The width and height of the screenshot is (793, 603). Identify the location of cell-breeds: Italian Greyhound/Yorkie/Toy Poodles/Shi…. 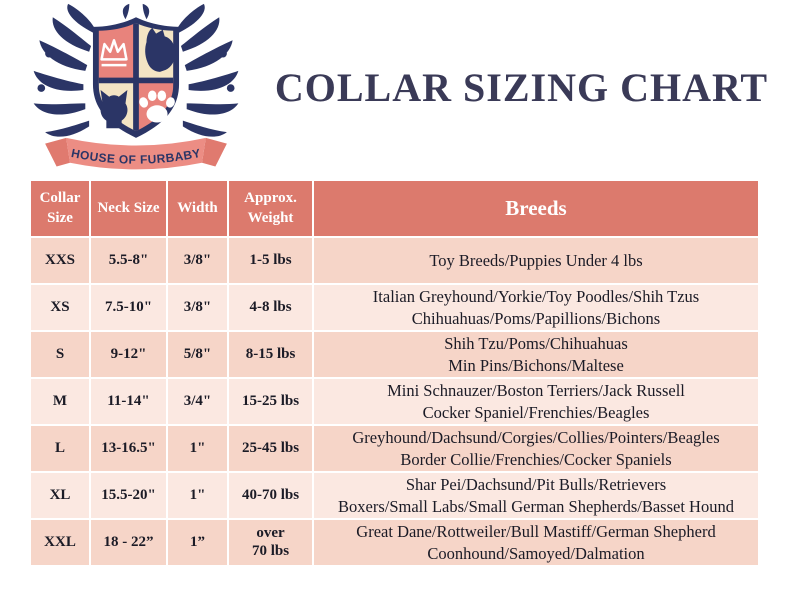
(536, 307).